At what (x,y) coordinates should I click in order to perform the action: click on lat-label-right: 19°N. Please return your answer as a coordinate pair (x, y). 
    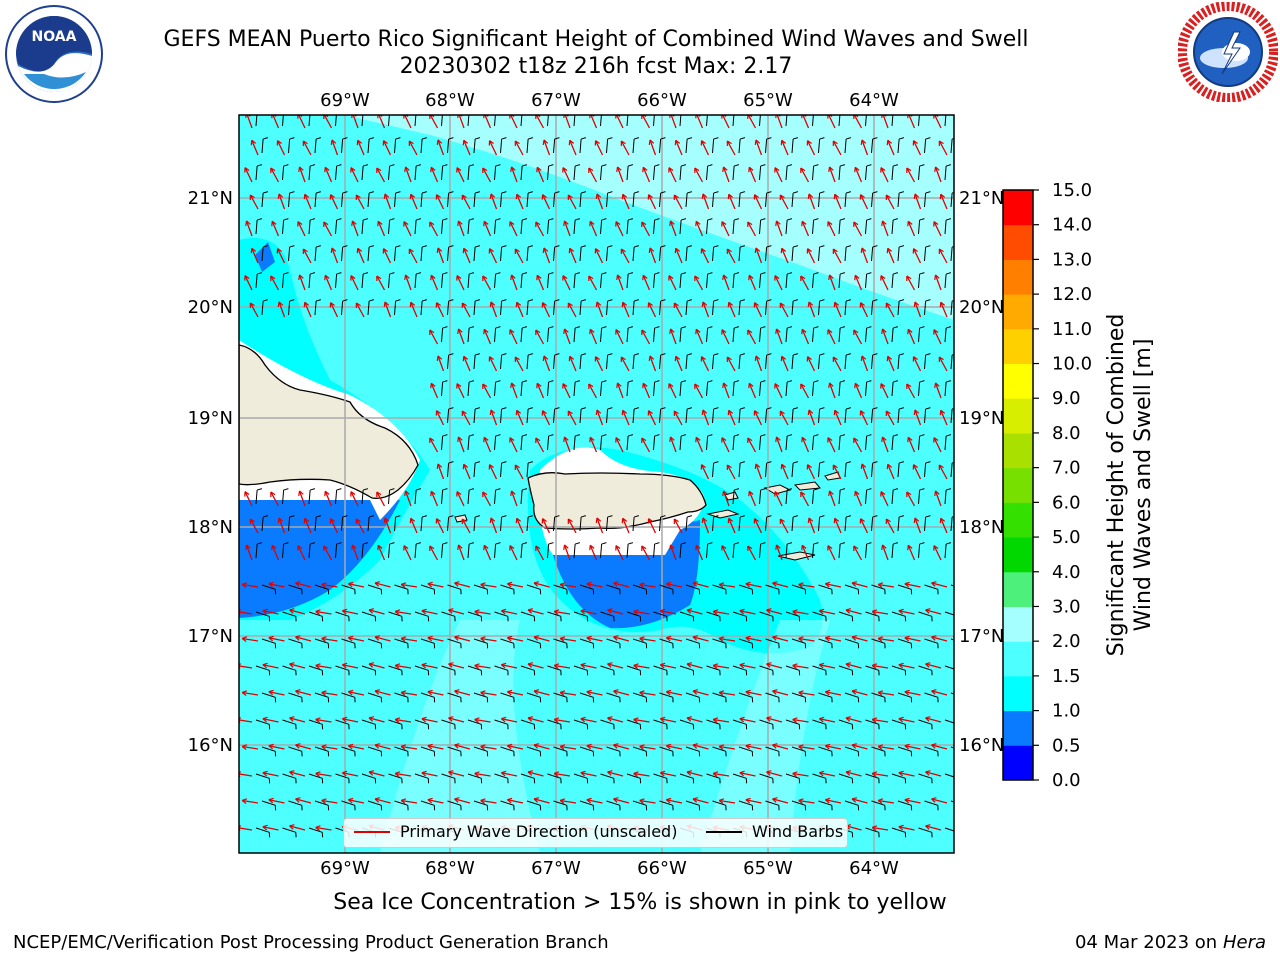
    Looking at the image, I should click on (981, 418).